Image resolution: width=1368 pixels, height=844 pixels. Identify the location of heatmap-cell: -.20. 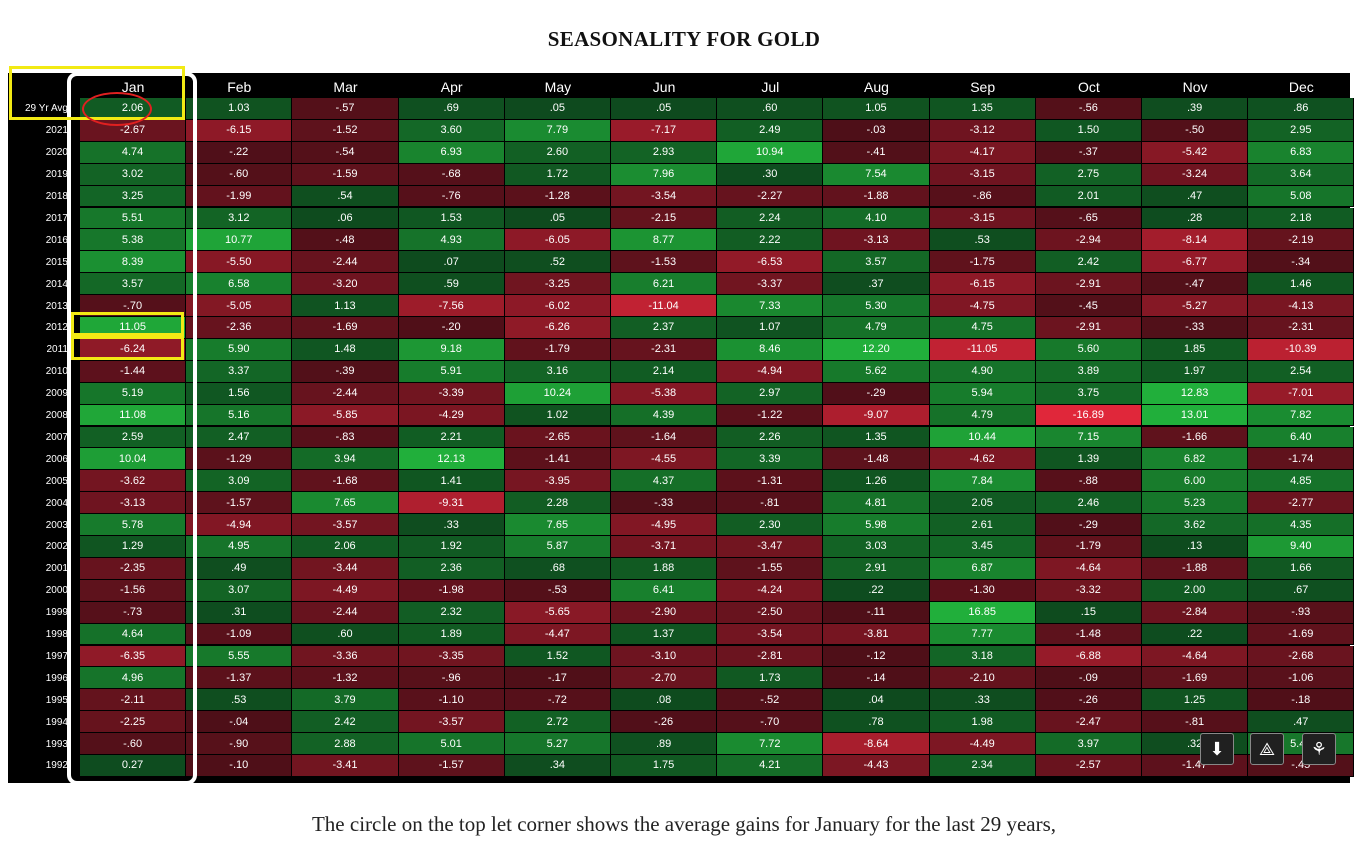
(451, 328).